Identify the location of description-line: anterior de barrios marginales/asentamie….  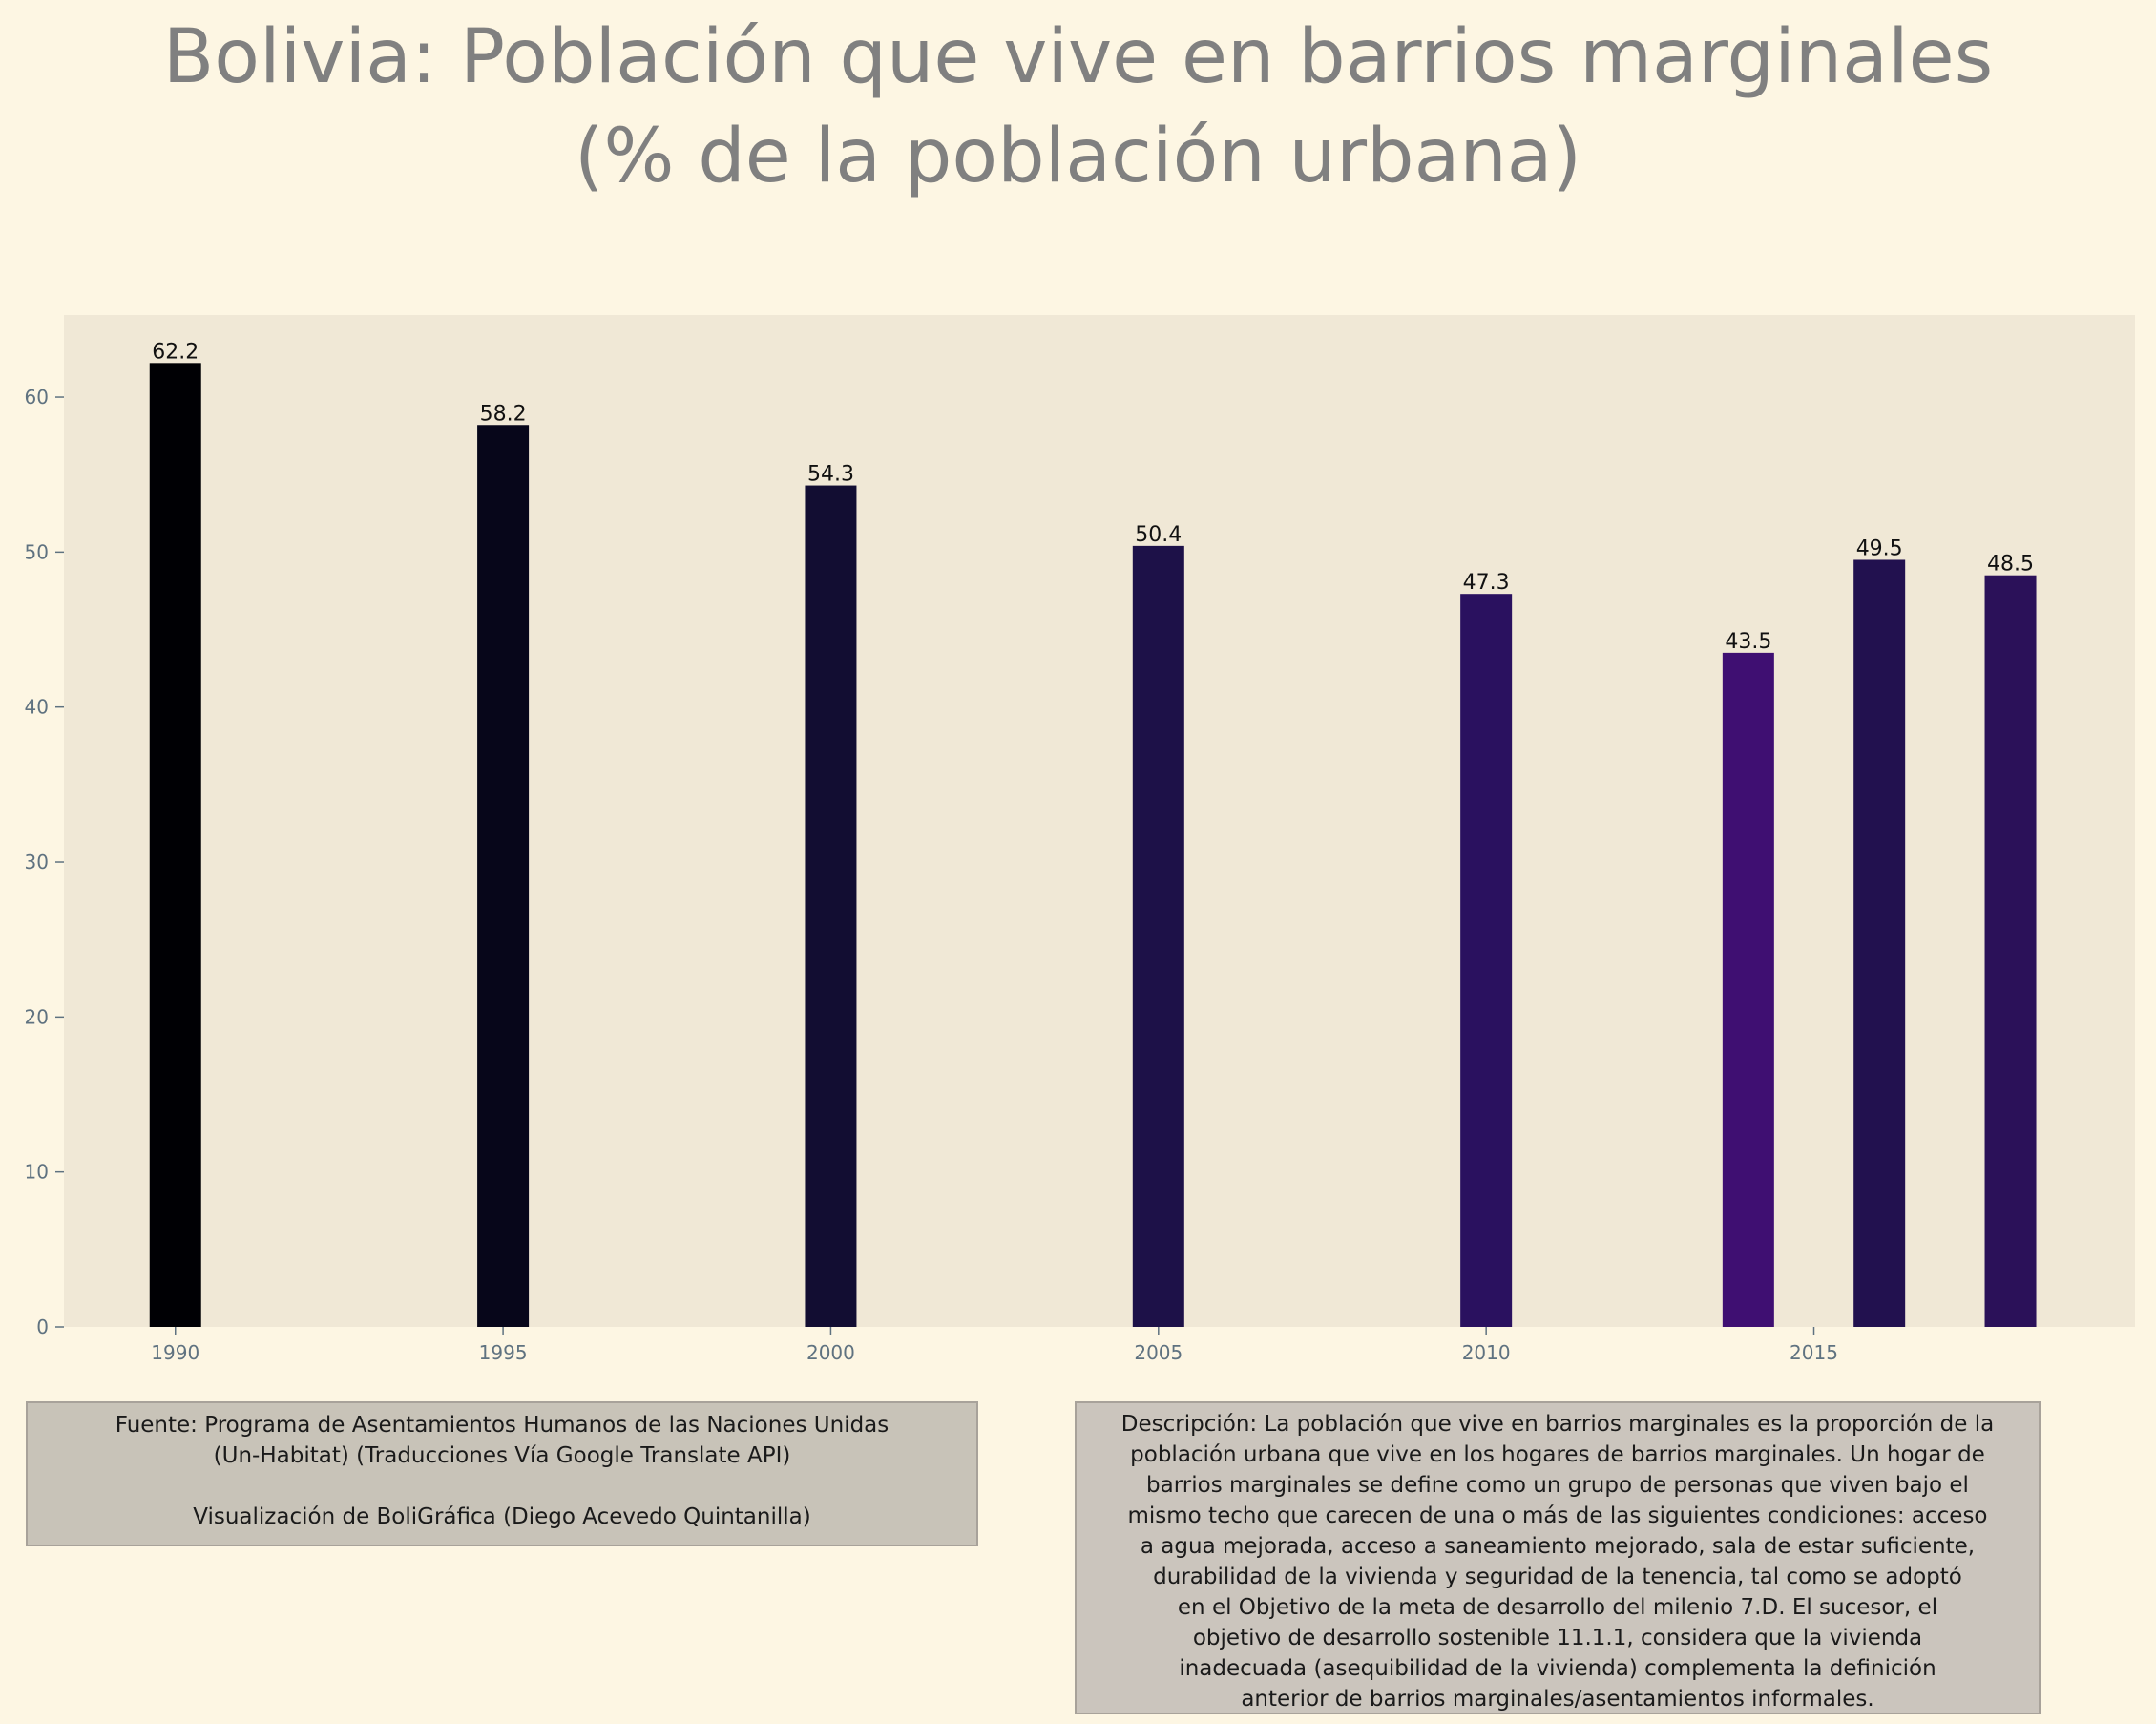
(1557, 1699).